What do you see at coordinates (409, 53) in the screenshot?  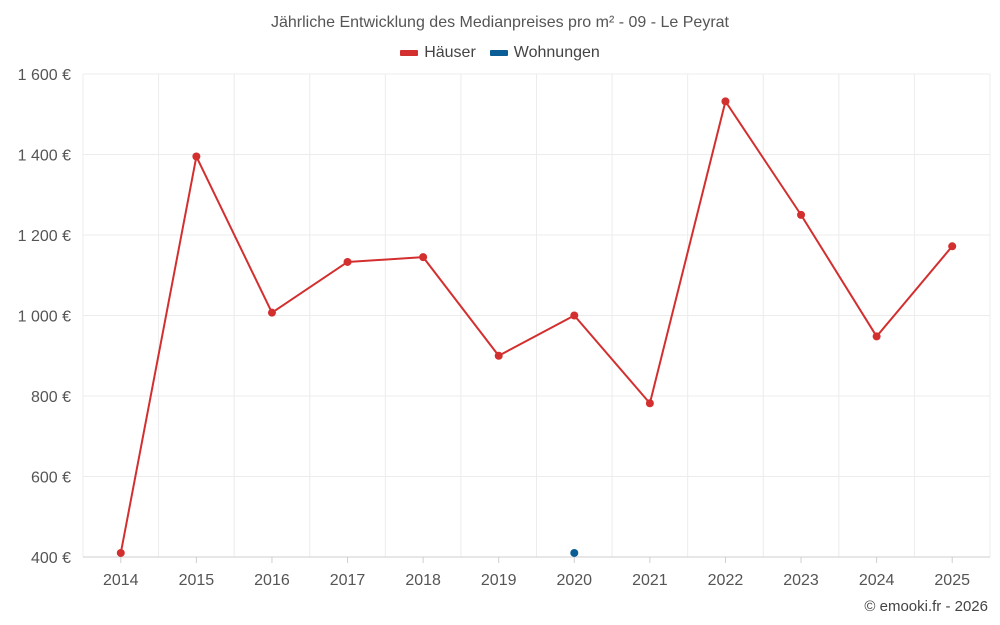 I see `legend-swatch-haeuser` at bounding box center [409, 53].